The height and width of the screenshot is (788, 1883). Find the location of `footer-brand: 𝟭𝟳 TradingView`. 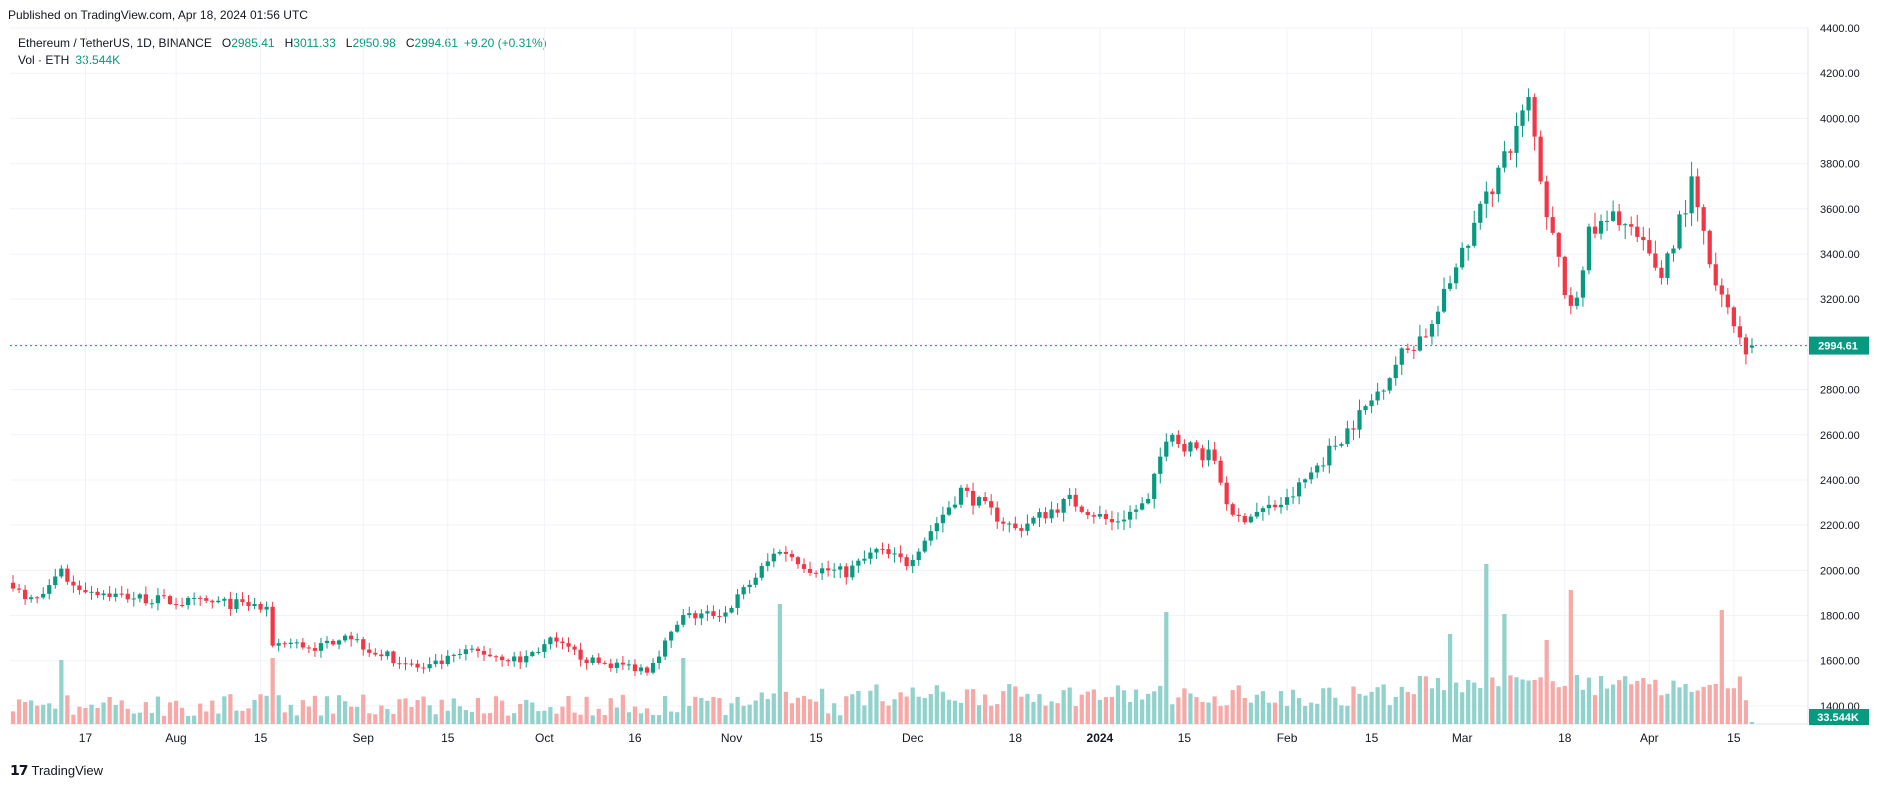

footer-brand: 𝟭𝟳 TradingView is located at coordinates (56, 770).